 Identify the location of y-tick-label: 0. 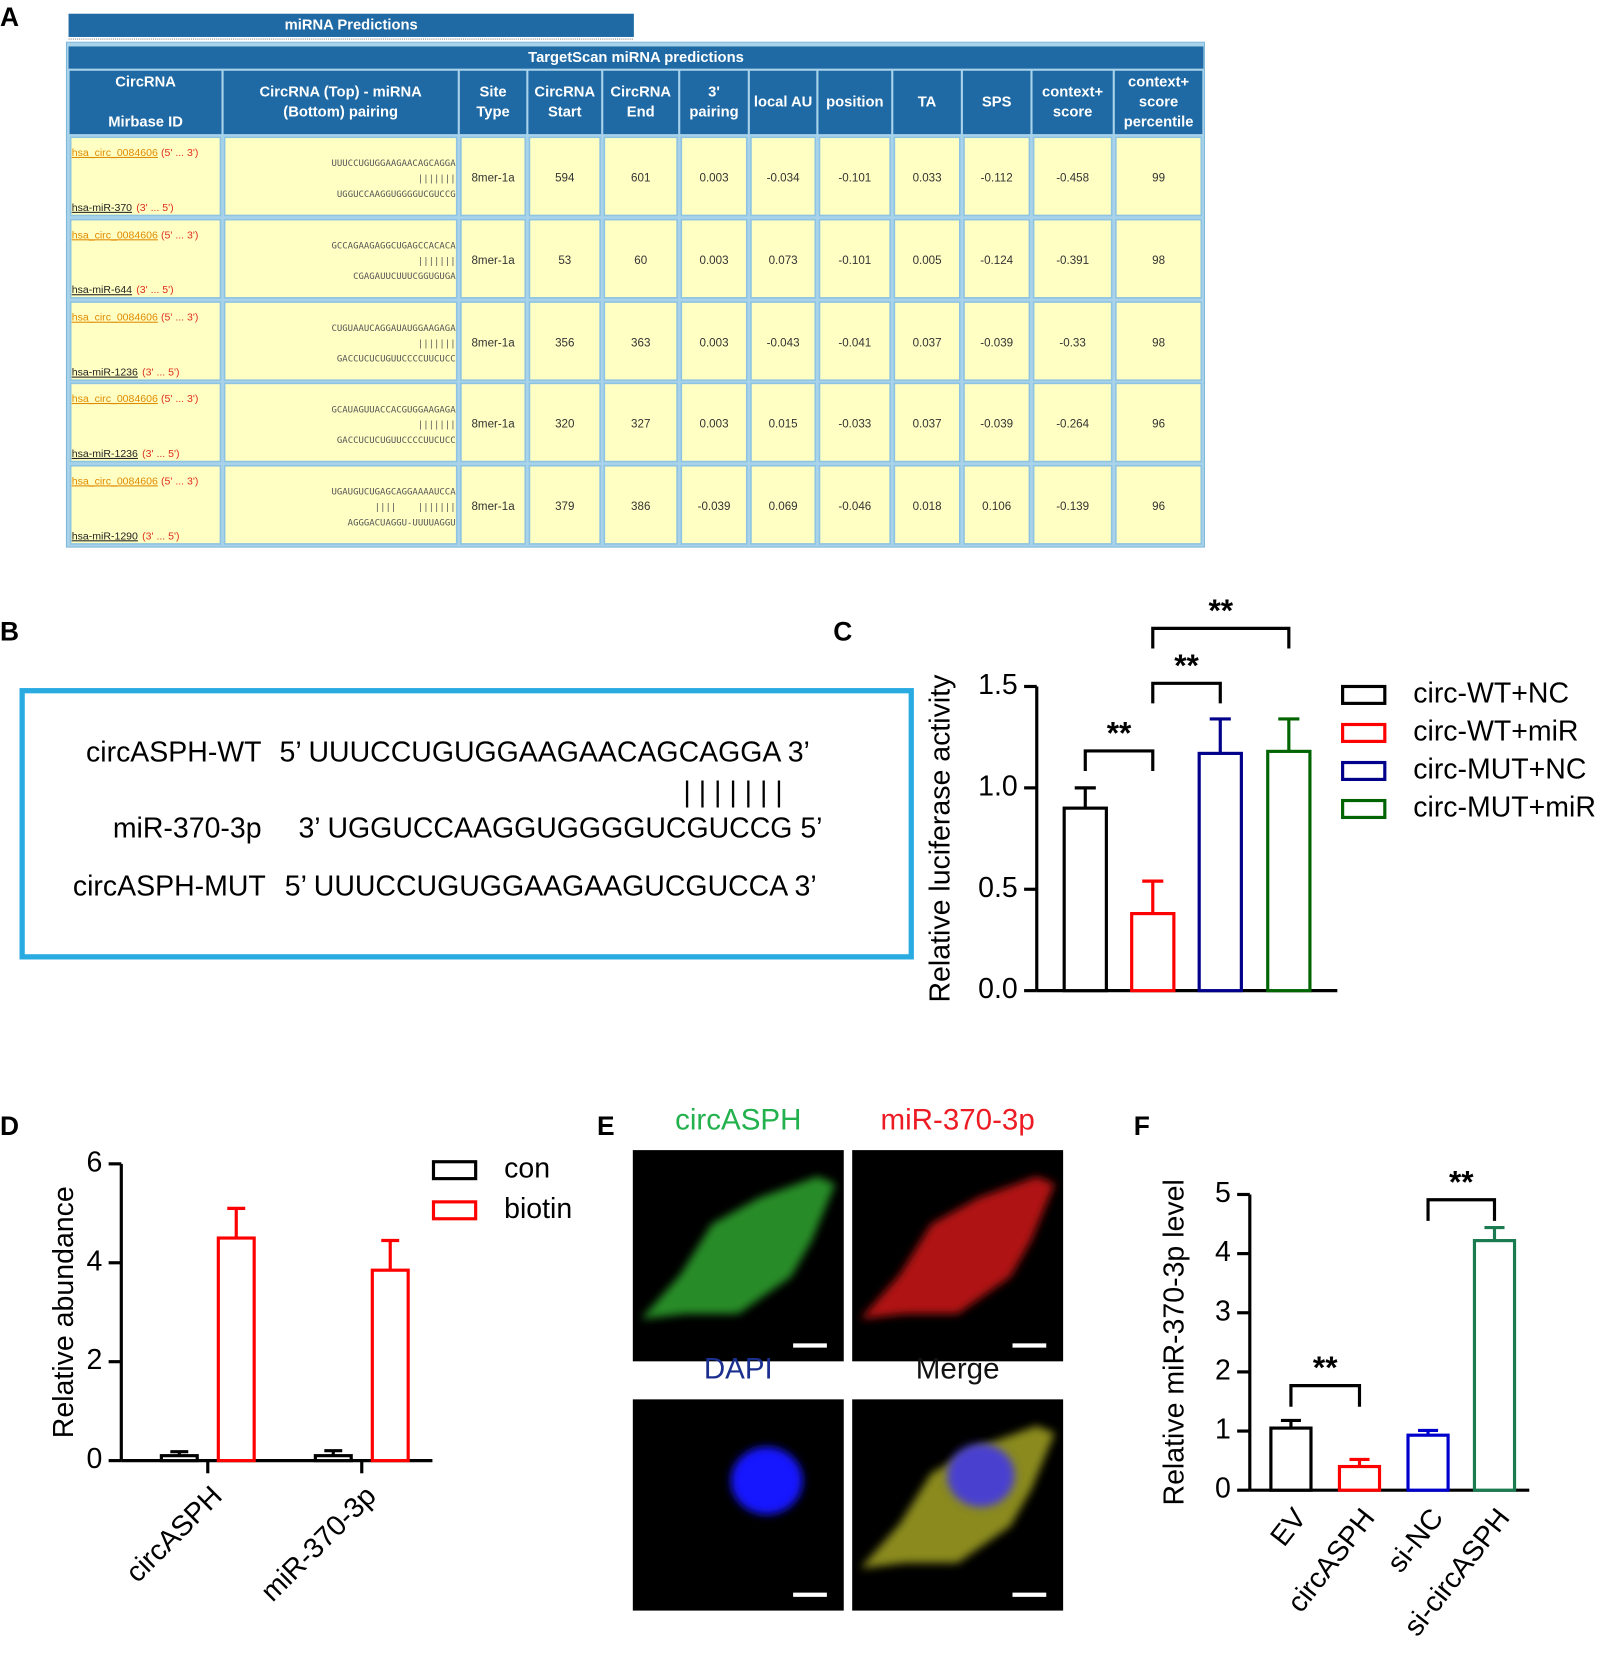
(94, 1459).